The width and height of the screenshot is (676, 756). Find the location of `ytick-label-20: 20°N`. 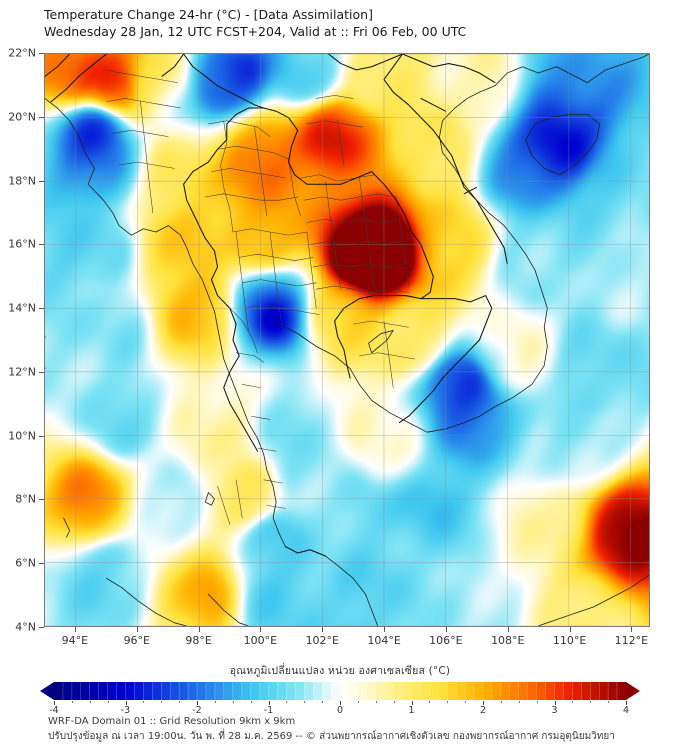

ytick-label-20: 20°N is located at coordinates (22, 117).